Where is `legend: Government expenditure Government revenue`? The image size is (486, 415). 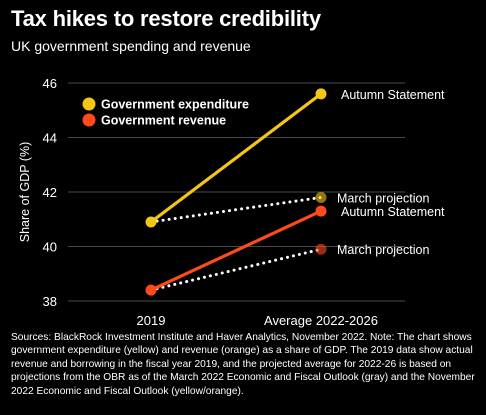 legend: Government expenditure Government revenue is located at coordinates (165, 112).